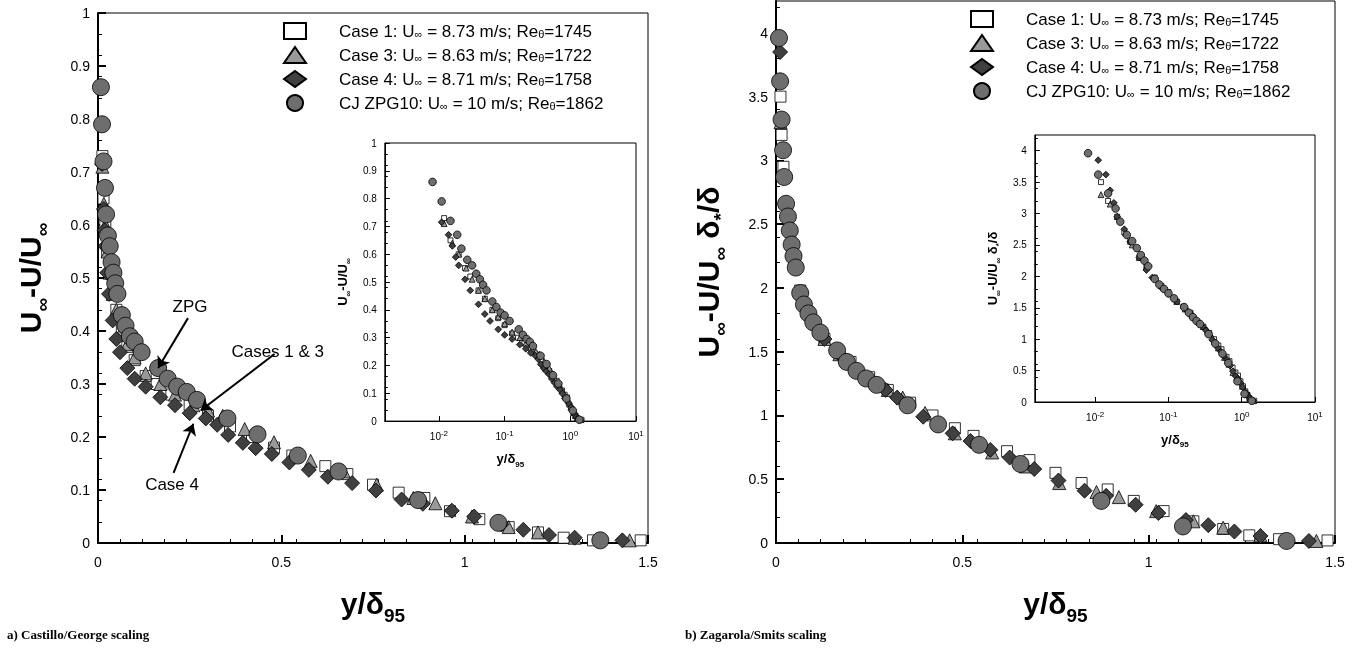  What do you see at coordinates (278, 352) in the screenshot?
I see `annotation: Cases 1 & 3` at bounding box center [278, 352].